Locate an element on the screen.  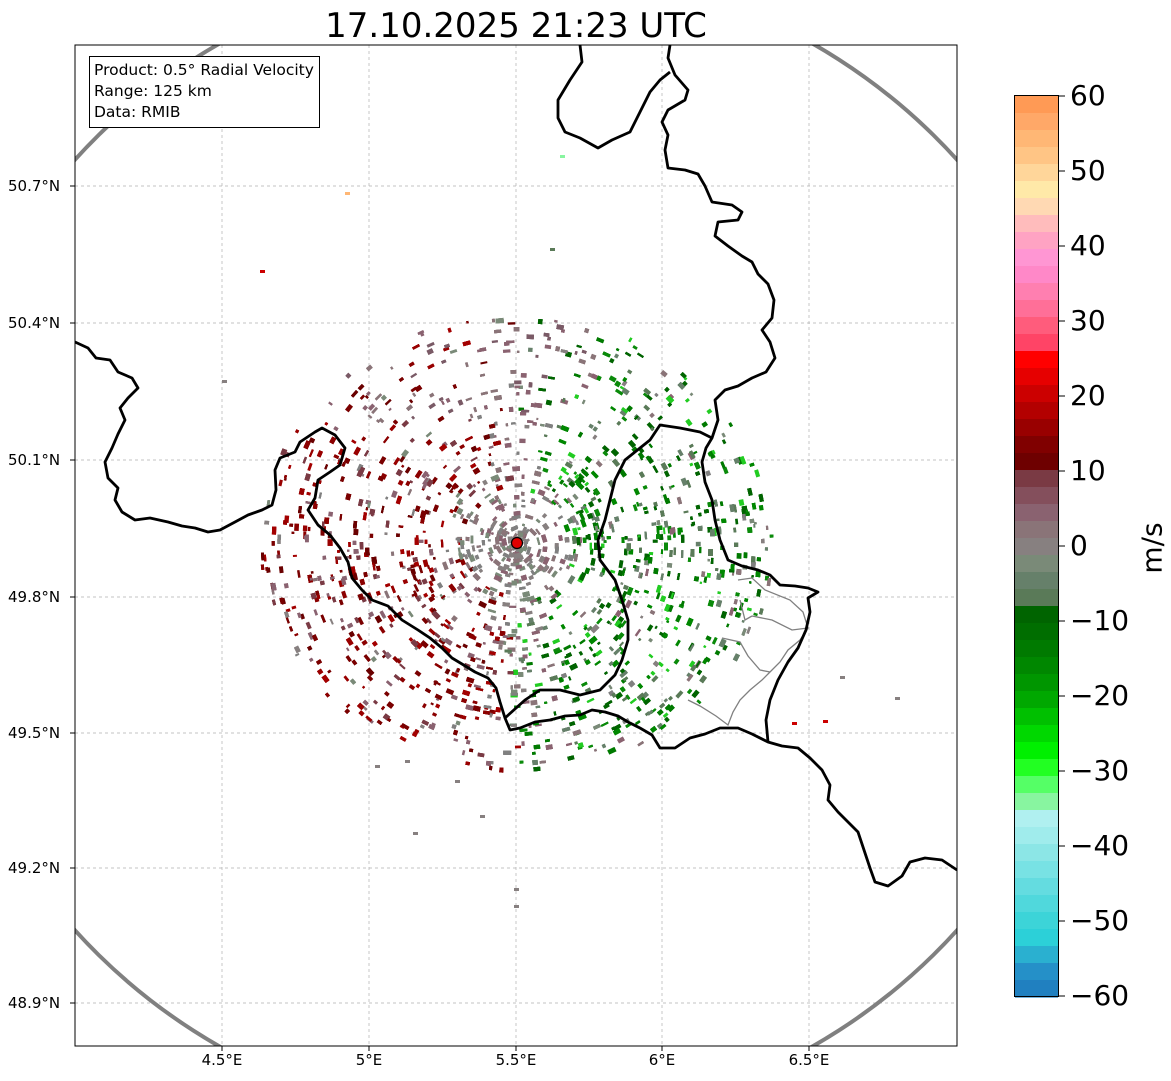
colorbar-tick-label: 20 is located at coordinates (1088, 395).